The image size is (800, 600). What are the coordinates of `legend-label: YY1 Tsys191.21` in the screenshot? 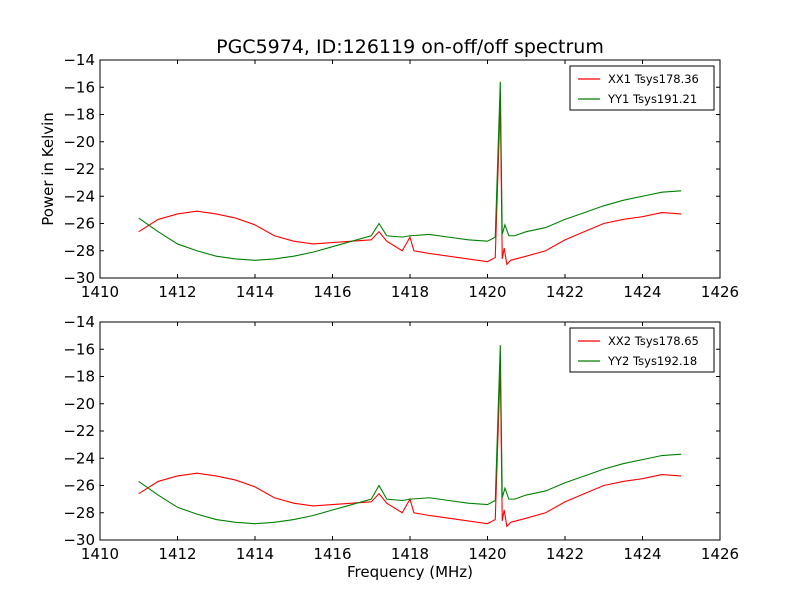 It's located at (652, 99).